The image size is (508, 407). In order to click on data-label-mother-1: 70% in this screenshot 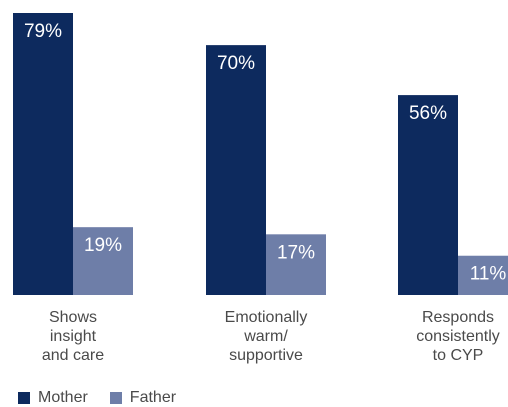, I will do `click(236, 63)`.